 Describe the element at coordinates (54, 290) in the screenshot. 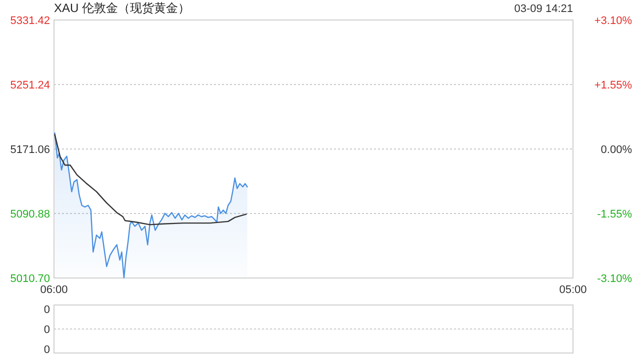

I see `x-tick-label: 06:00` at that location.